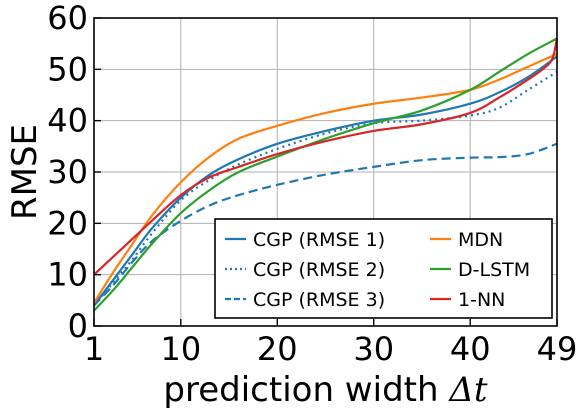 The image size is (585, 413). What do you see at coordinates (78, 326) in the screenshot?
I see `y-tick-label: 0` at bounding box center [78, 326].